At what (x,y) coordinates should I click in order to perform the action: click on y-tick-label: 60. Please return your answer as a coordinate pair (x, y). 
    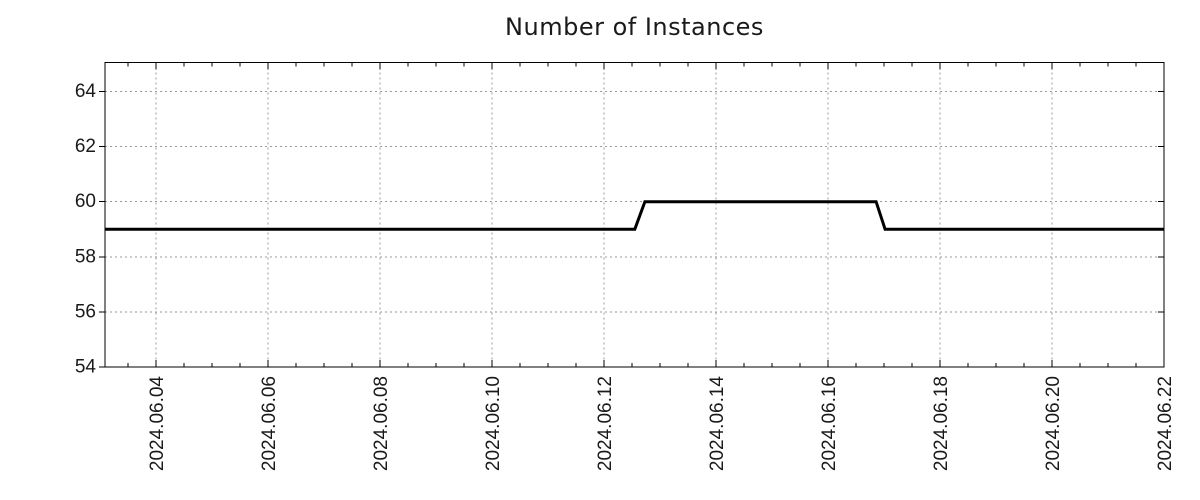
    Looking at the image, I should click on (85, 201).